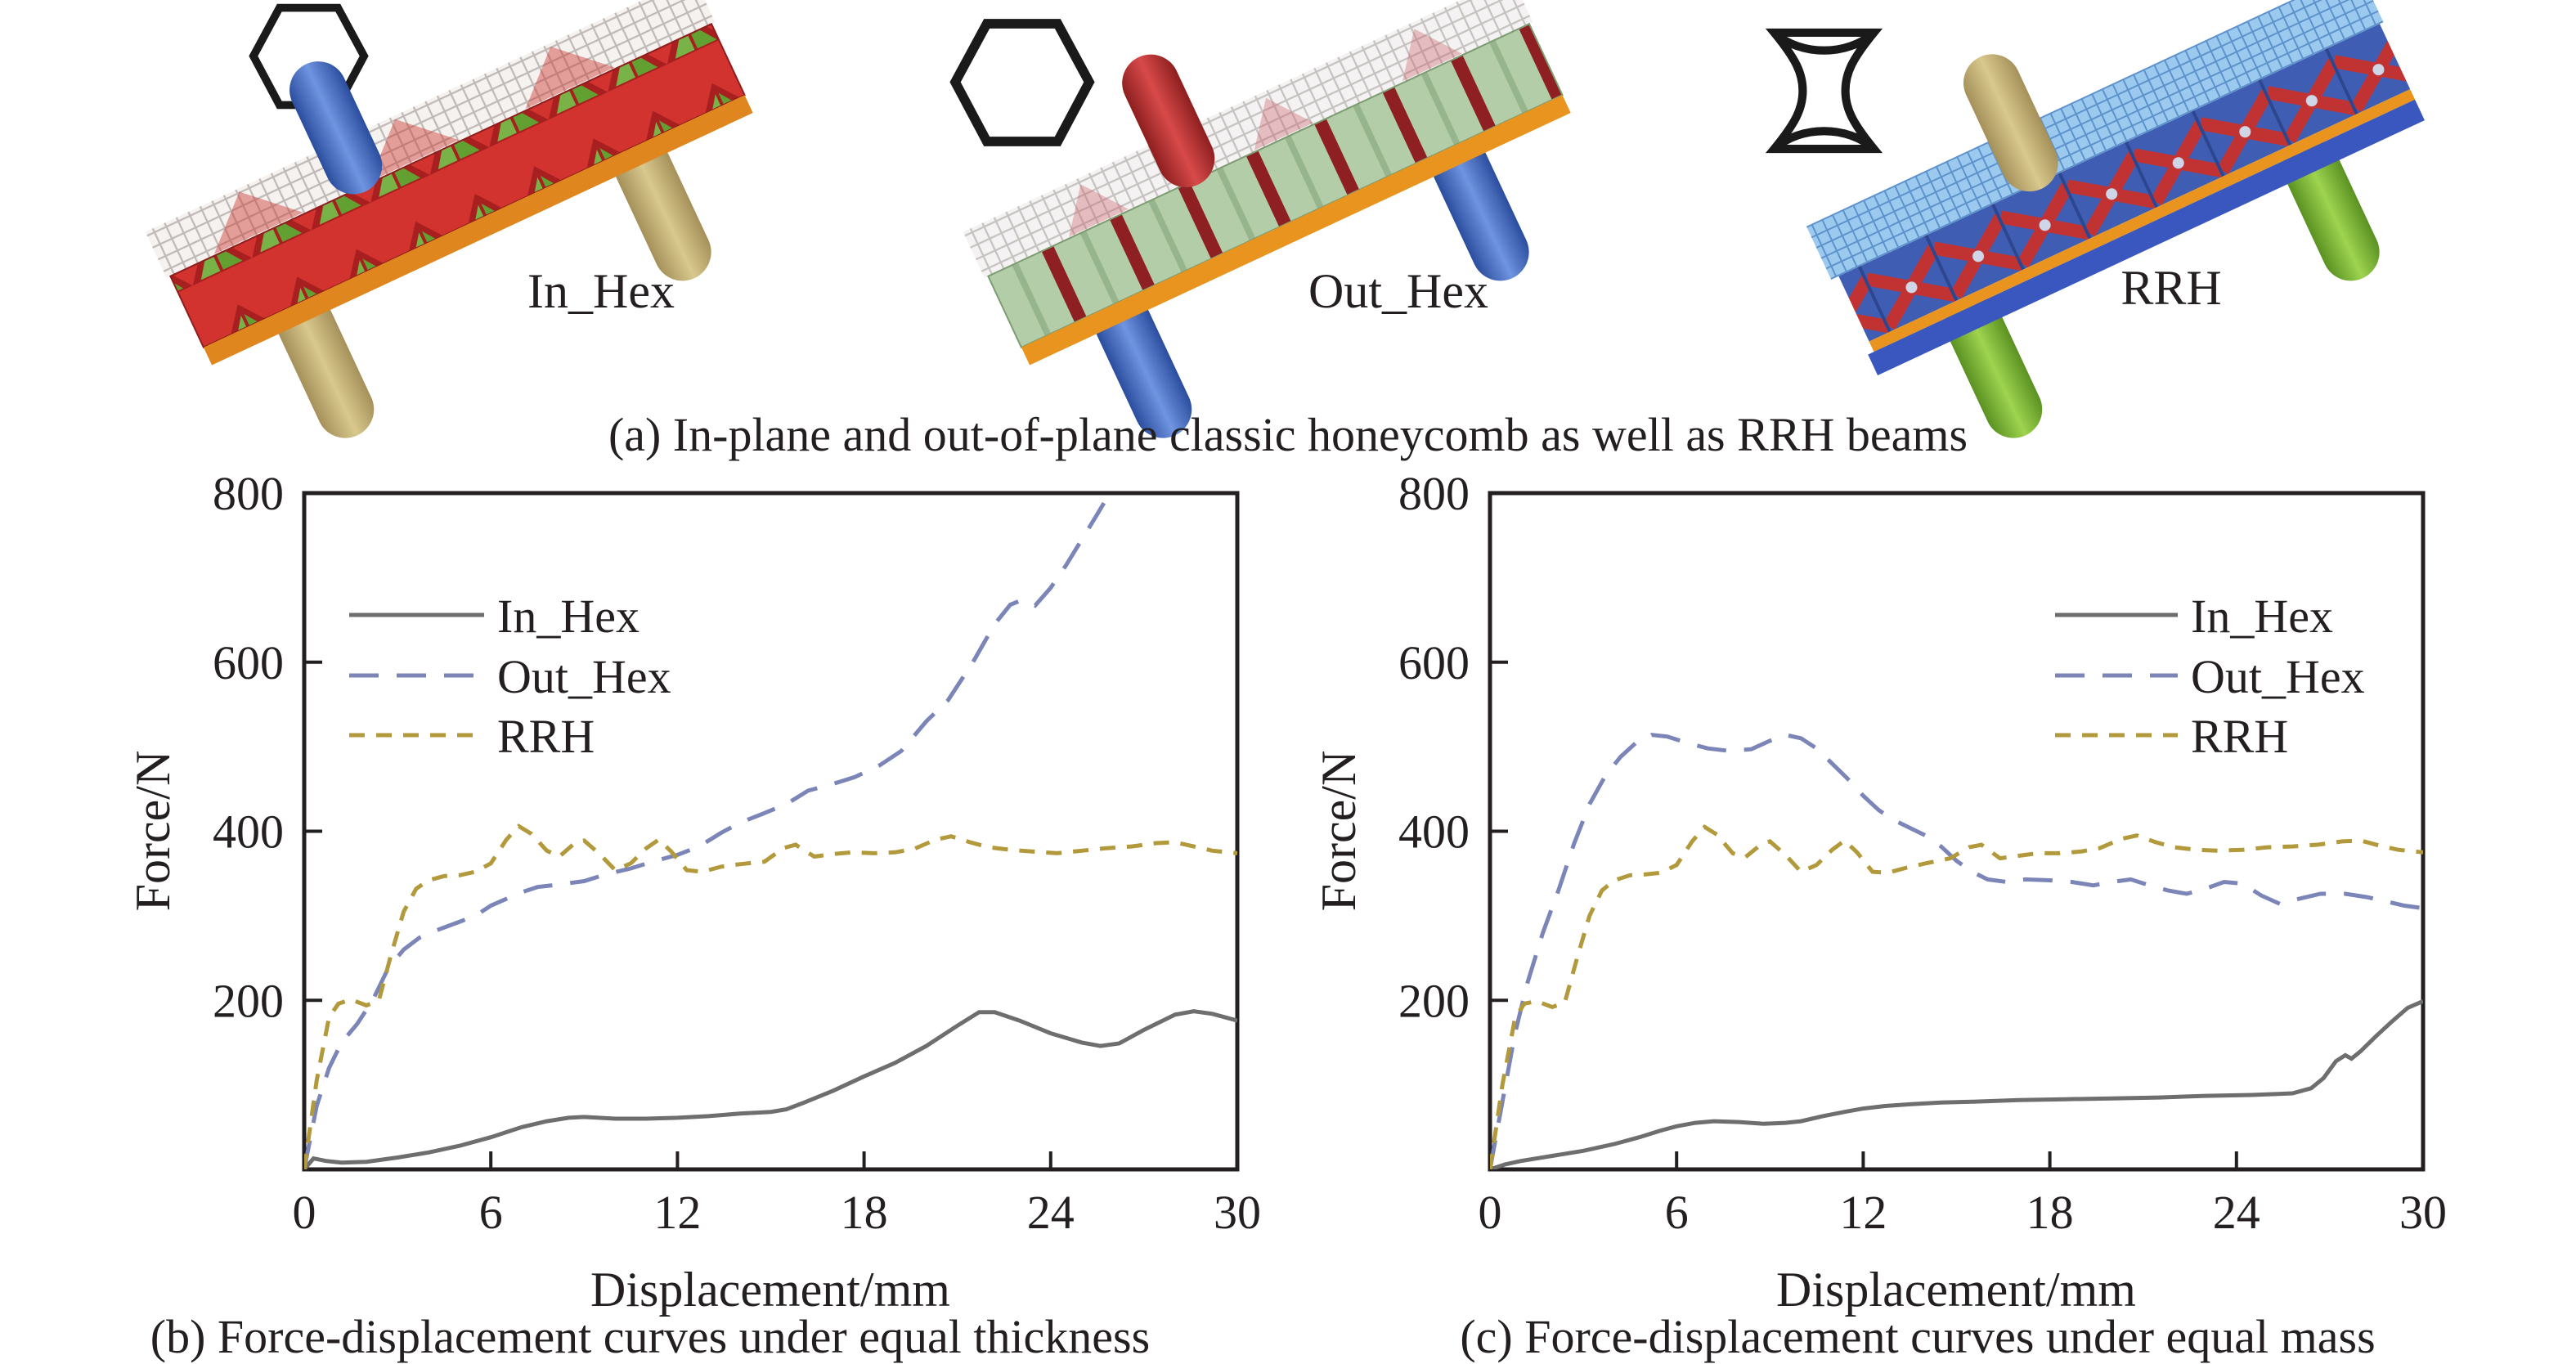 The image size is (2576, 1364). I want to click on hexagon-outline, so click(1022, 82).